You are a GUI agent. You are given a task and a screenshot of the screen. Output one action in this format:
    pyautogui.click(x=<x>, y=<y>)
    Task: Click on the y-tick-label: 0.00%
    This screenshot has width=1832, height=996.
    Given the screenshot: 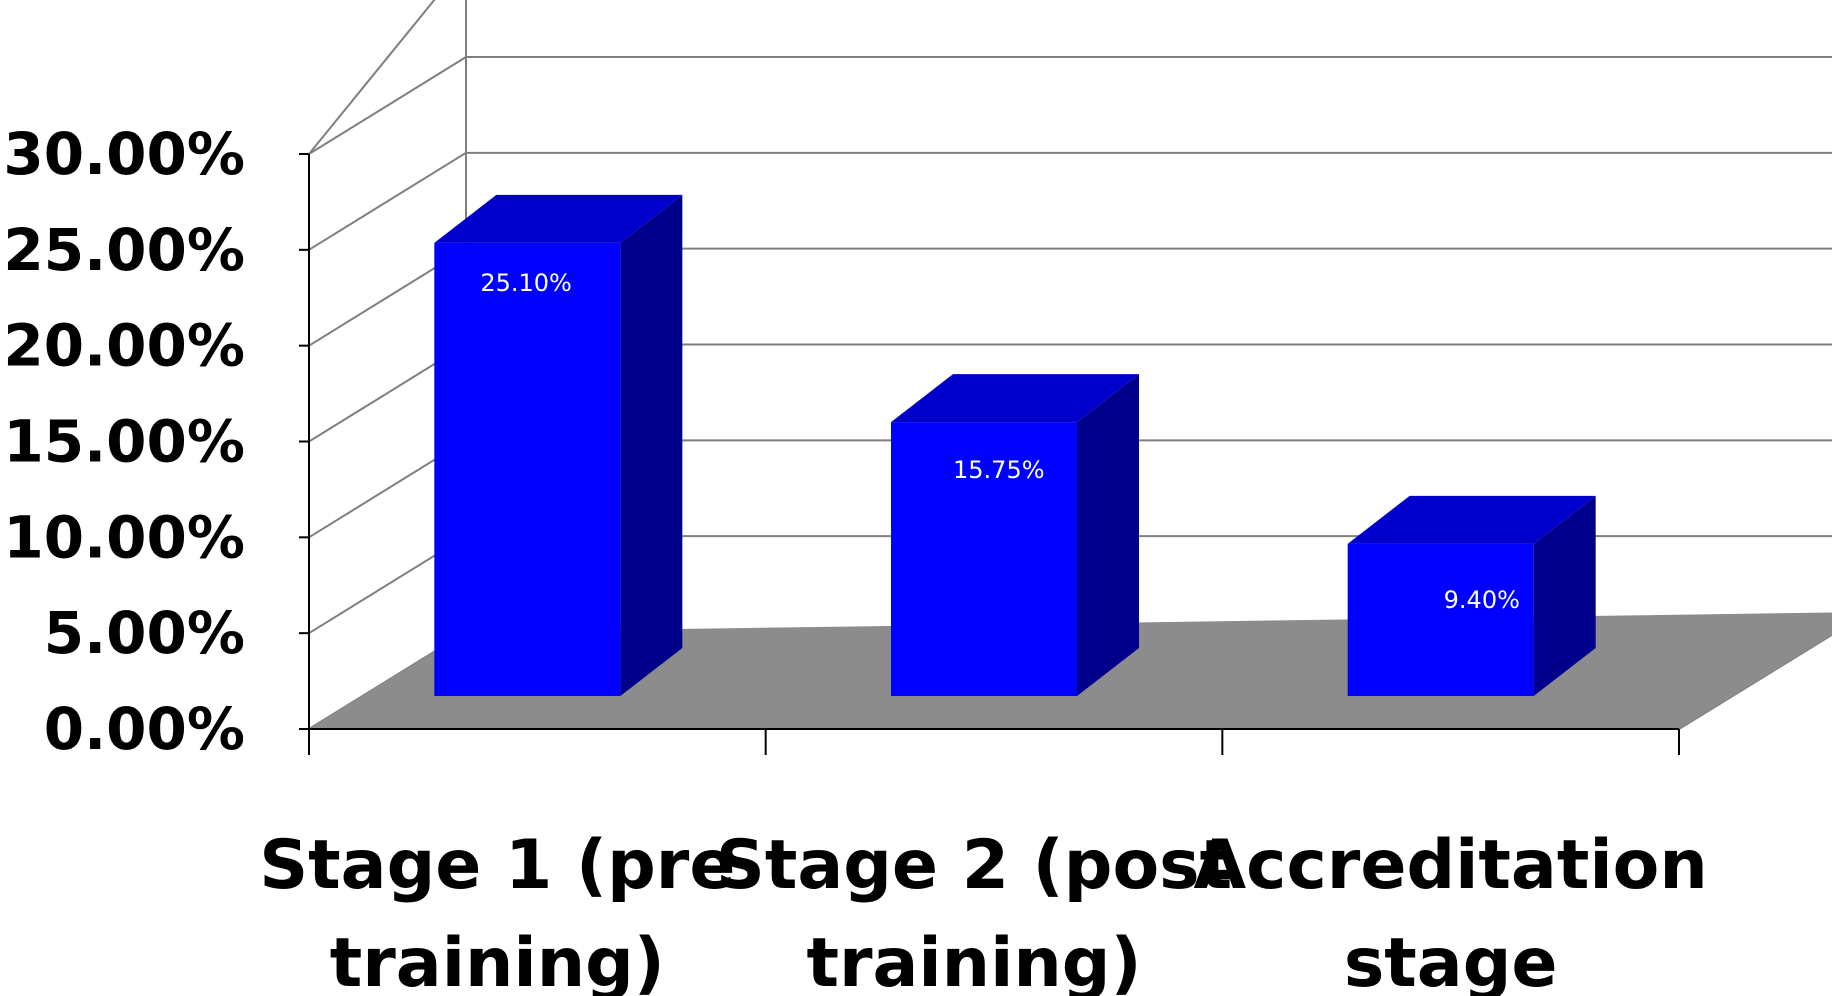 What is the action you would take?
    pyautogui.click(x=144, y=729)
    